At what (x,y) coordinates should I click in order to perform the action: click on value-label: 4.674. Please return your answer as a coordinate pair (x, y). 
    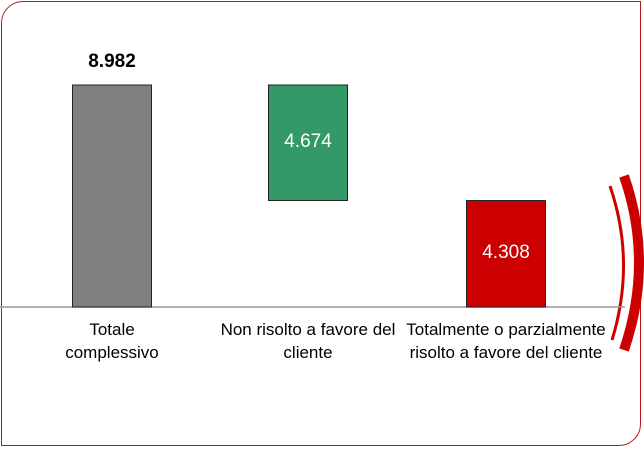
    Looking at the image, I should click on (308, 141).